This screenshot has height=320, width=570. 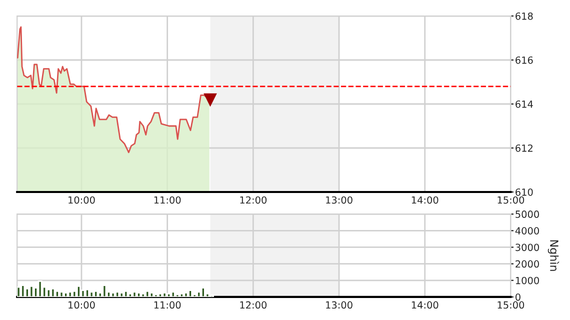 I want to click on y-tick-label: 4000, so click(x=527, y=230).